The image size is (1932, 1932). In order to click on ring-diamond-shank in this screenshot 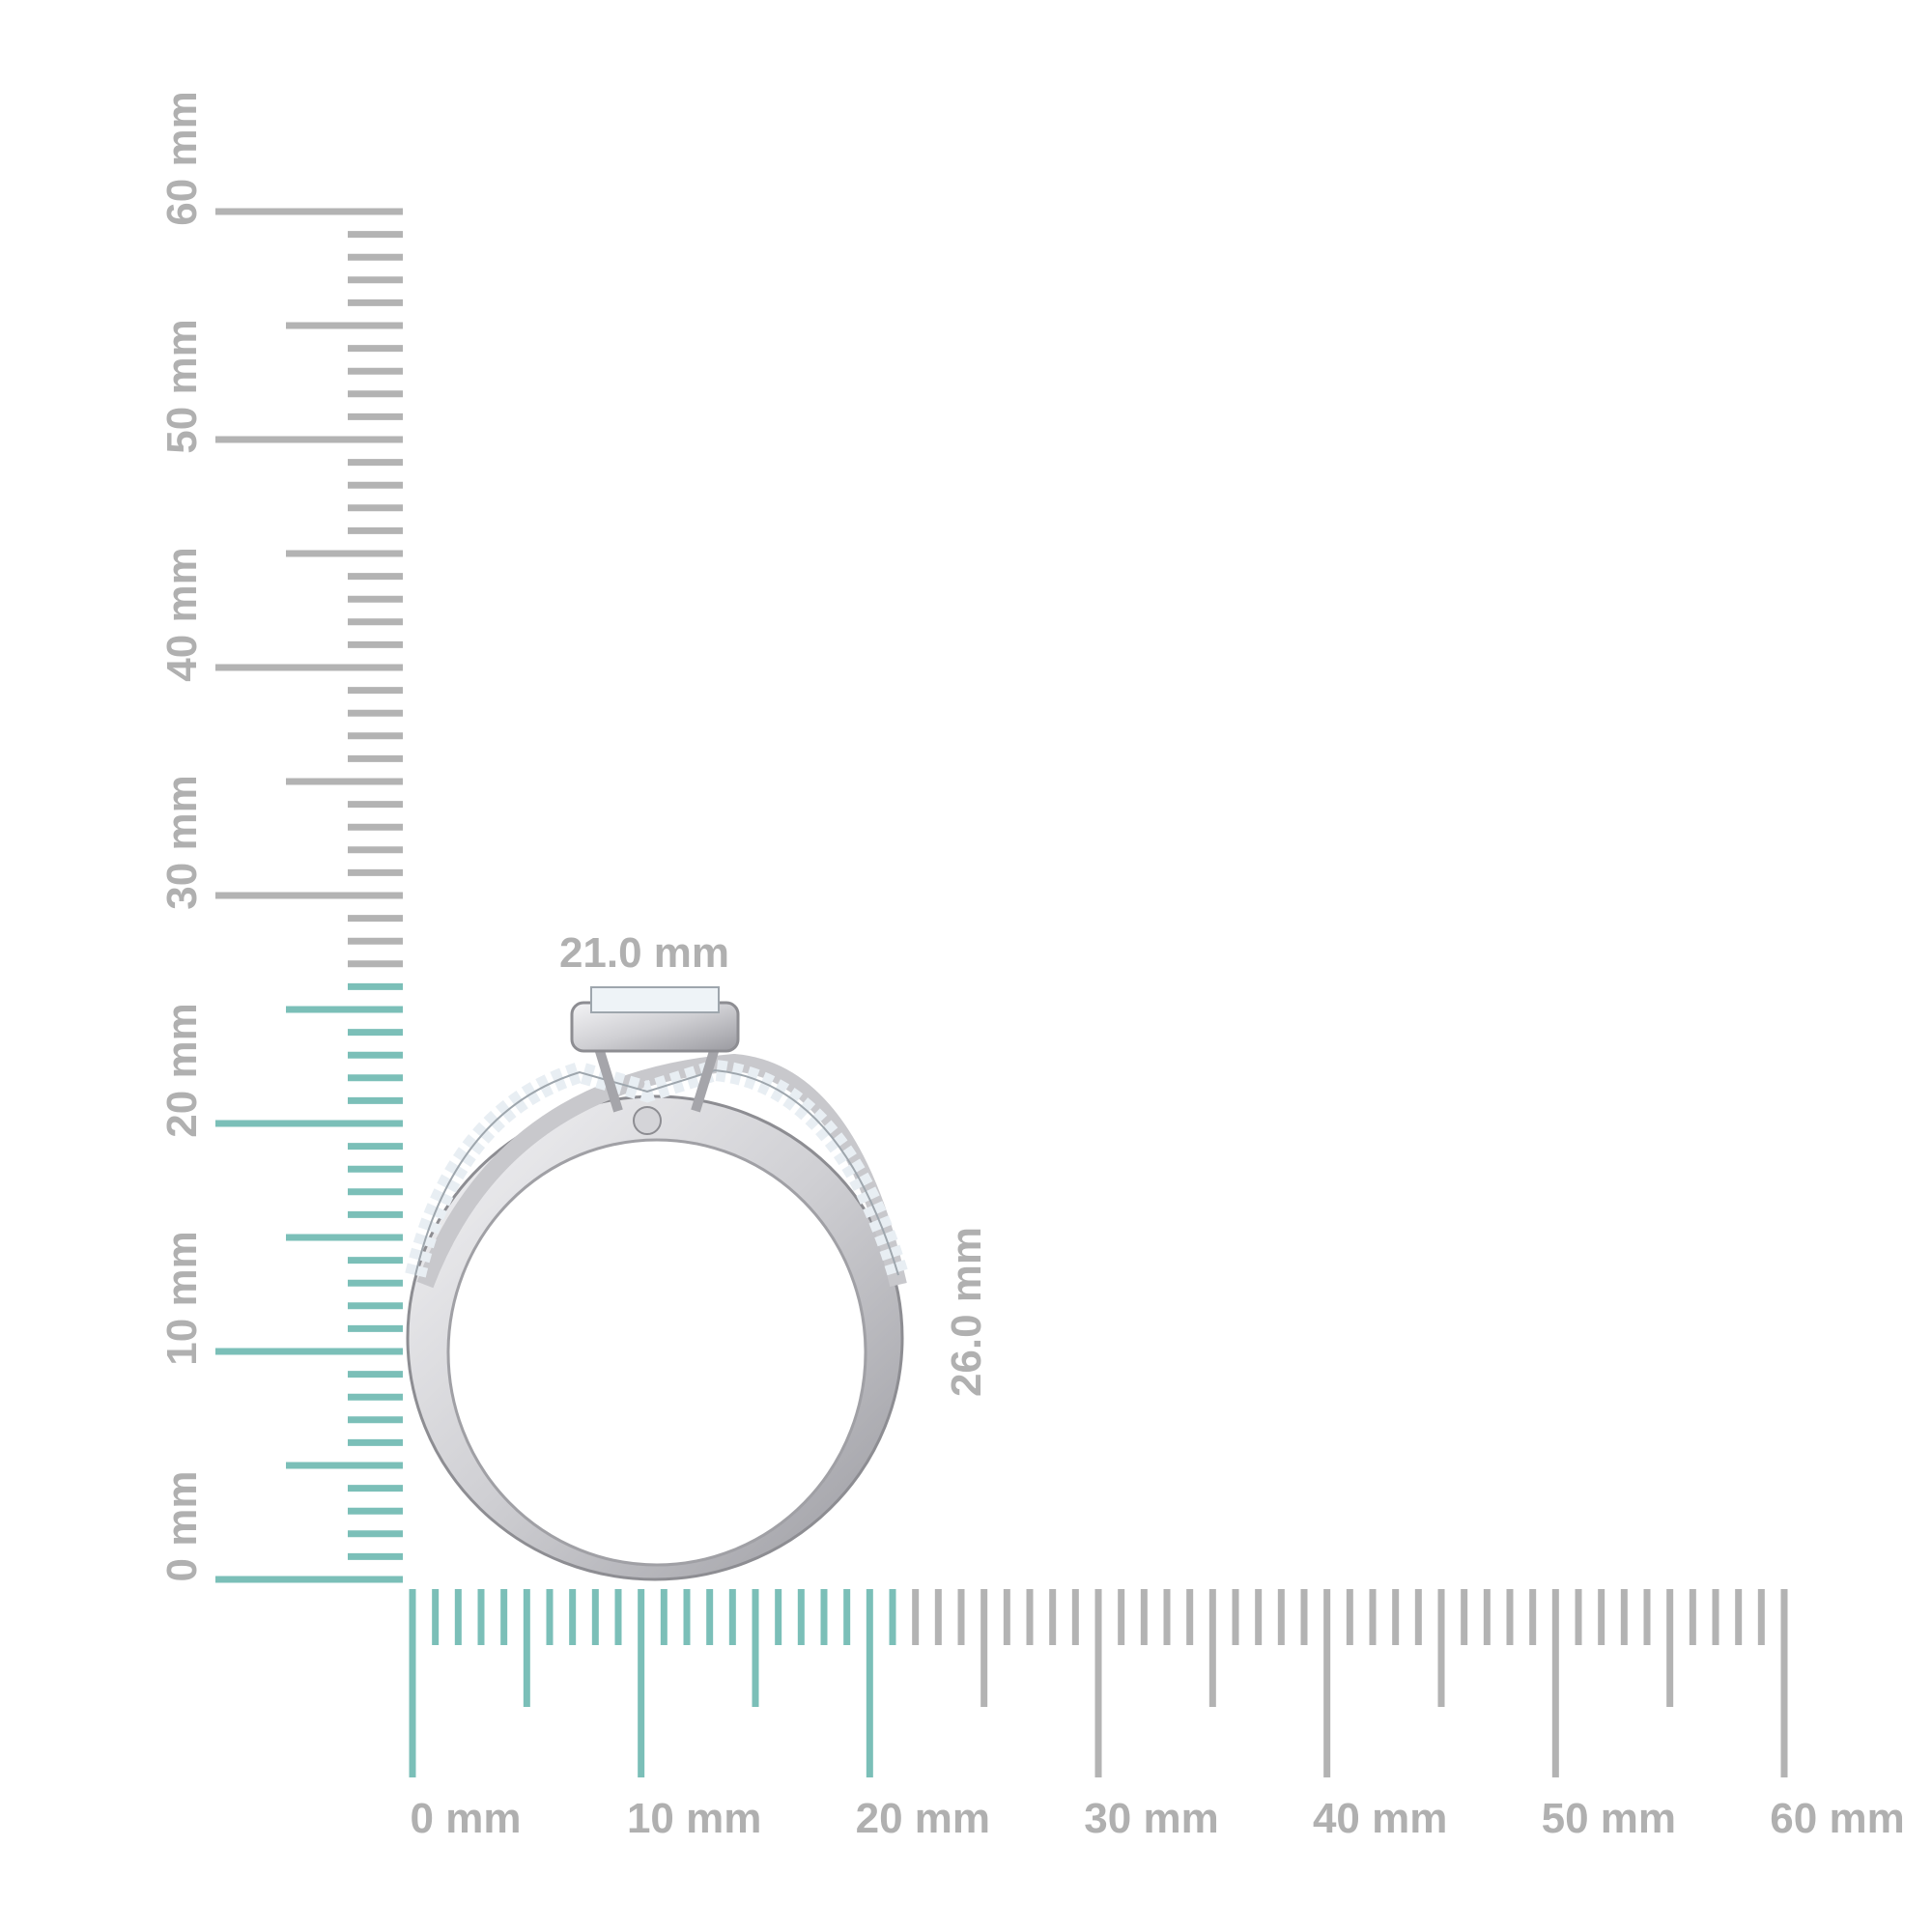, I will do `click(657, 1169)`.